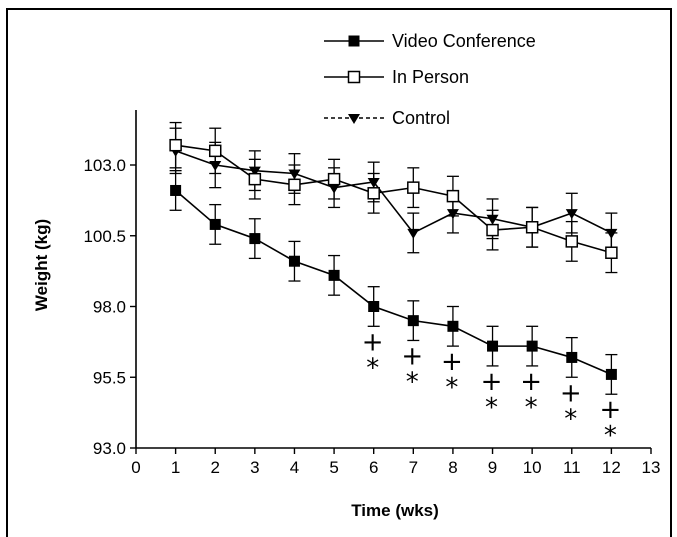 The image size is (677, 537). Describe the element at coordinates (333, 467) in the screenshot. I see `x-tick-label: 5` at that location.